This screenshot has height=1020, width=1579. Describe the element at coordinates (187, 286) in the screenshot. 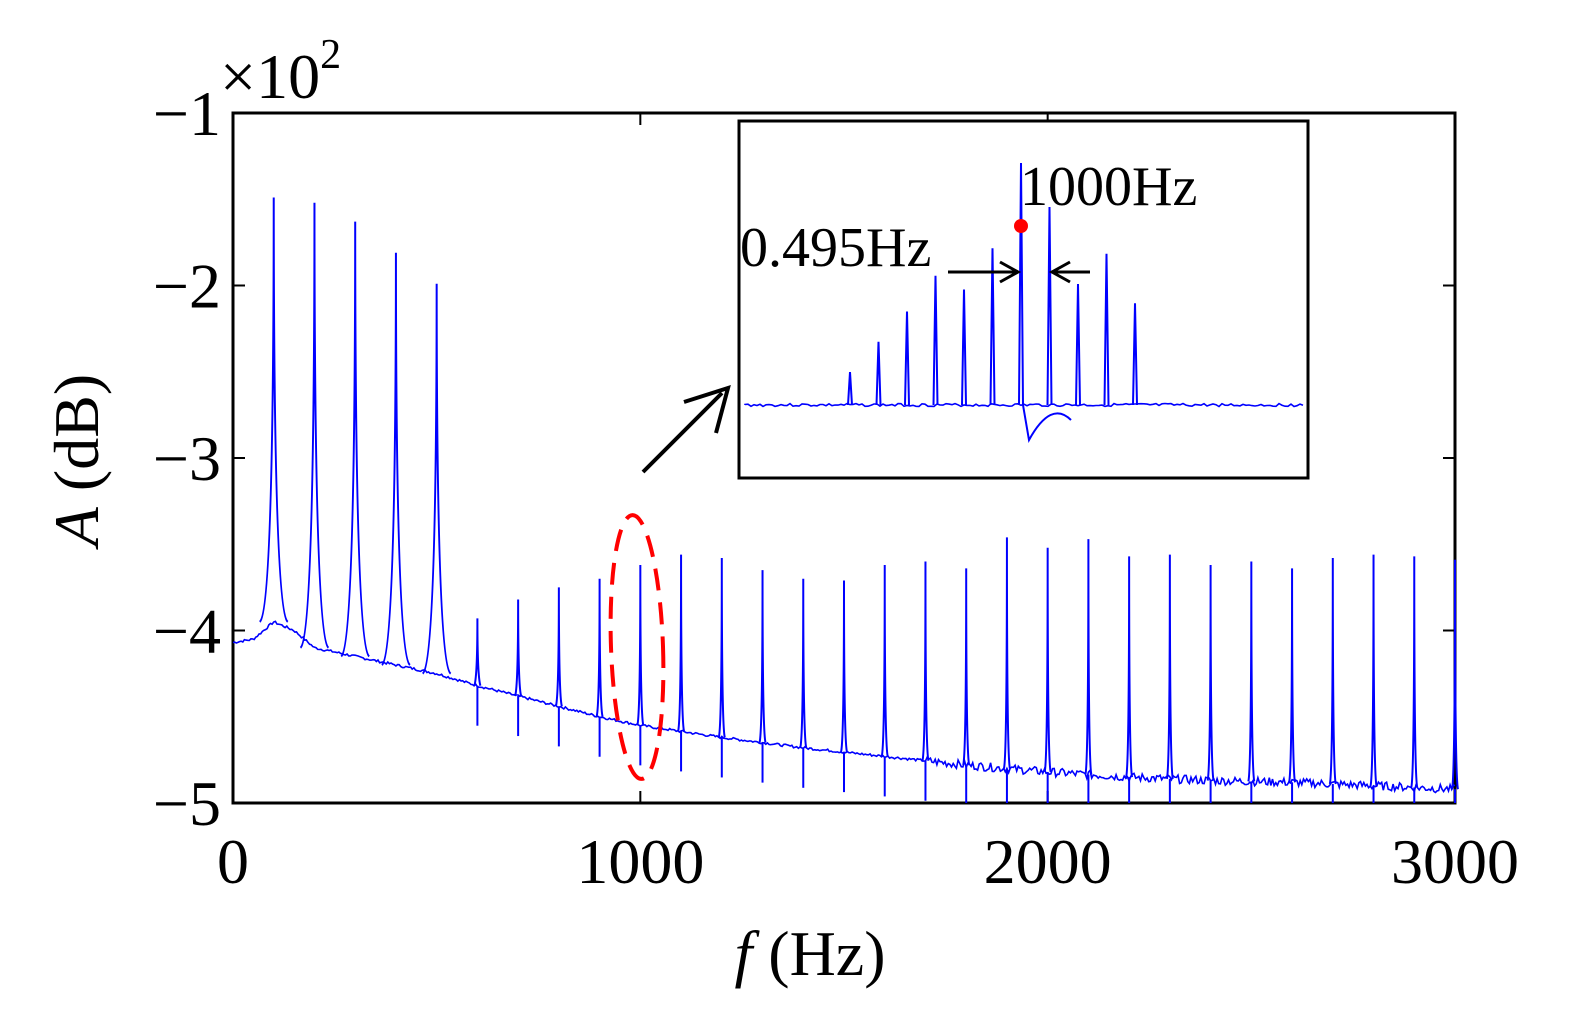

I see `y-tick-label: −2` at that location.